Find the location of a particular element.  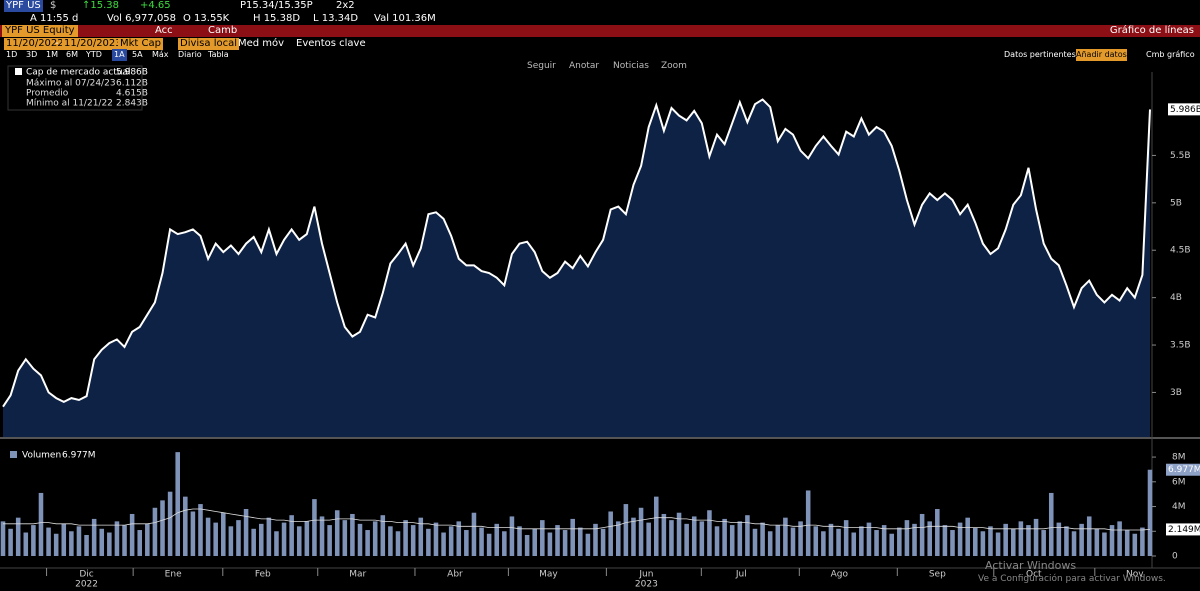

period-button: 1A is located at coordinates (119, 55).